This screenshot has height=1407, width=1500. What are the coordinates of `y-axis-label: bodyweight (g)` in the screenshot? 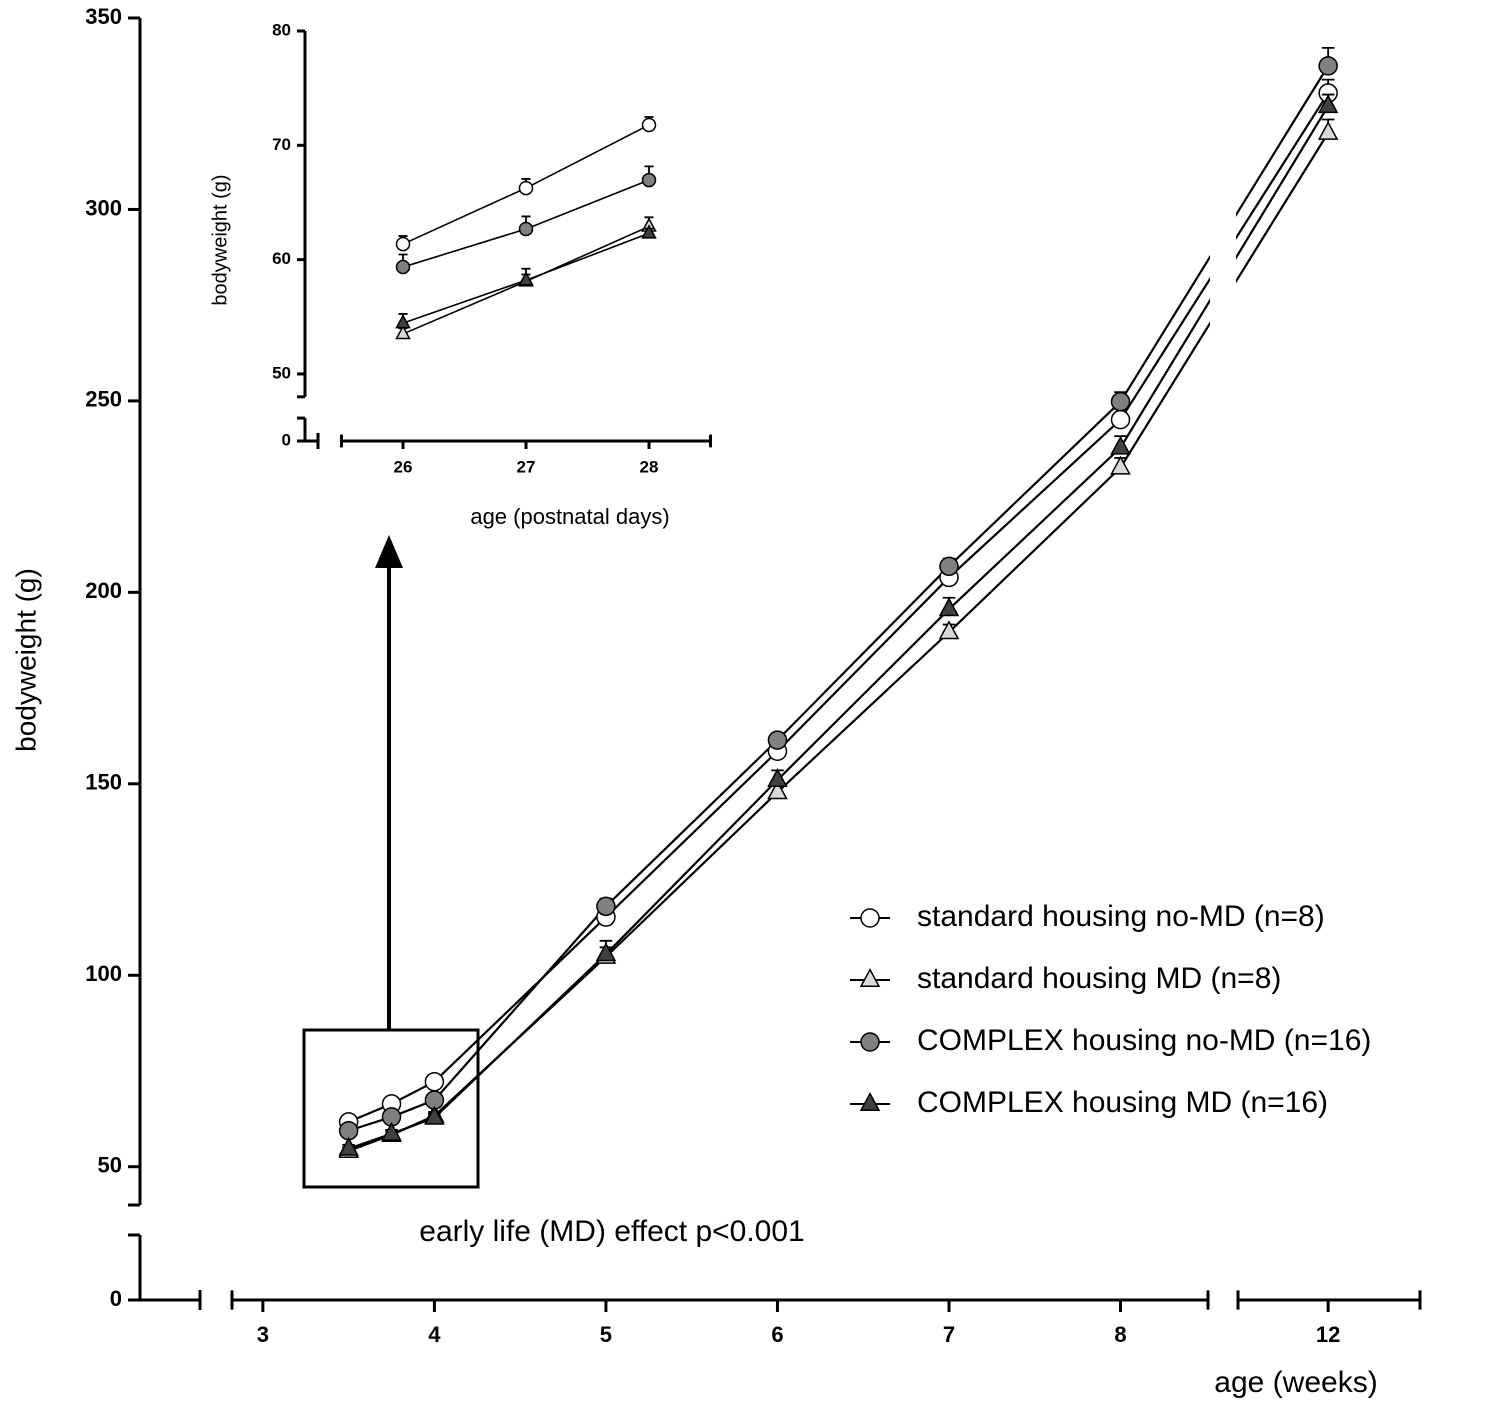 It's located at (25, 660).